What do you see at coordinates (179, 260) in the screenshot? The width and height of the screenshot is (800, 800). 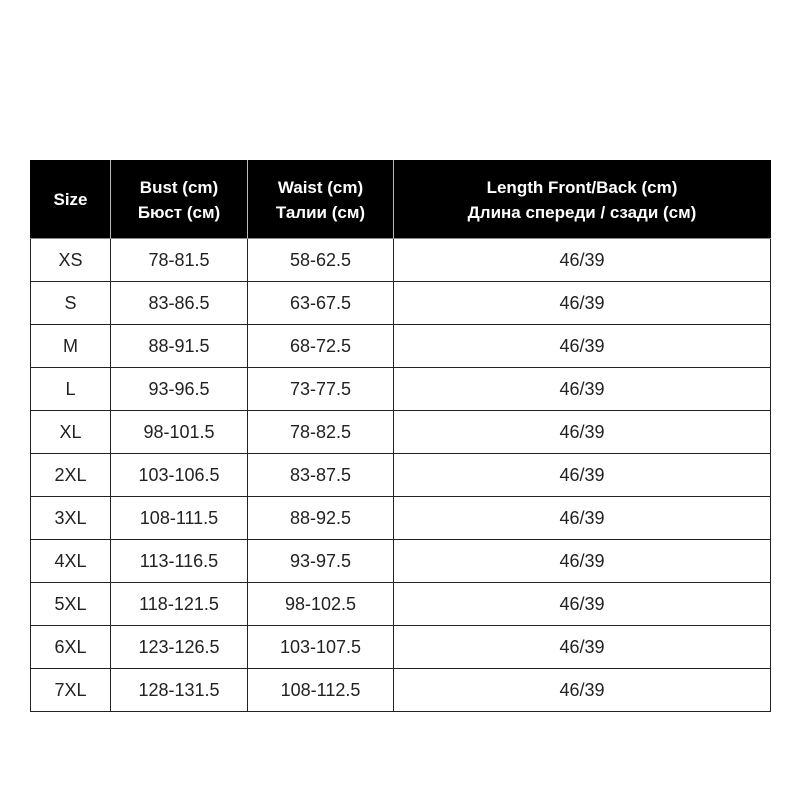 I see `bust-cell: 78-81.5` at bounding box center [179, 260].